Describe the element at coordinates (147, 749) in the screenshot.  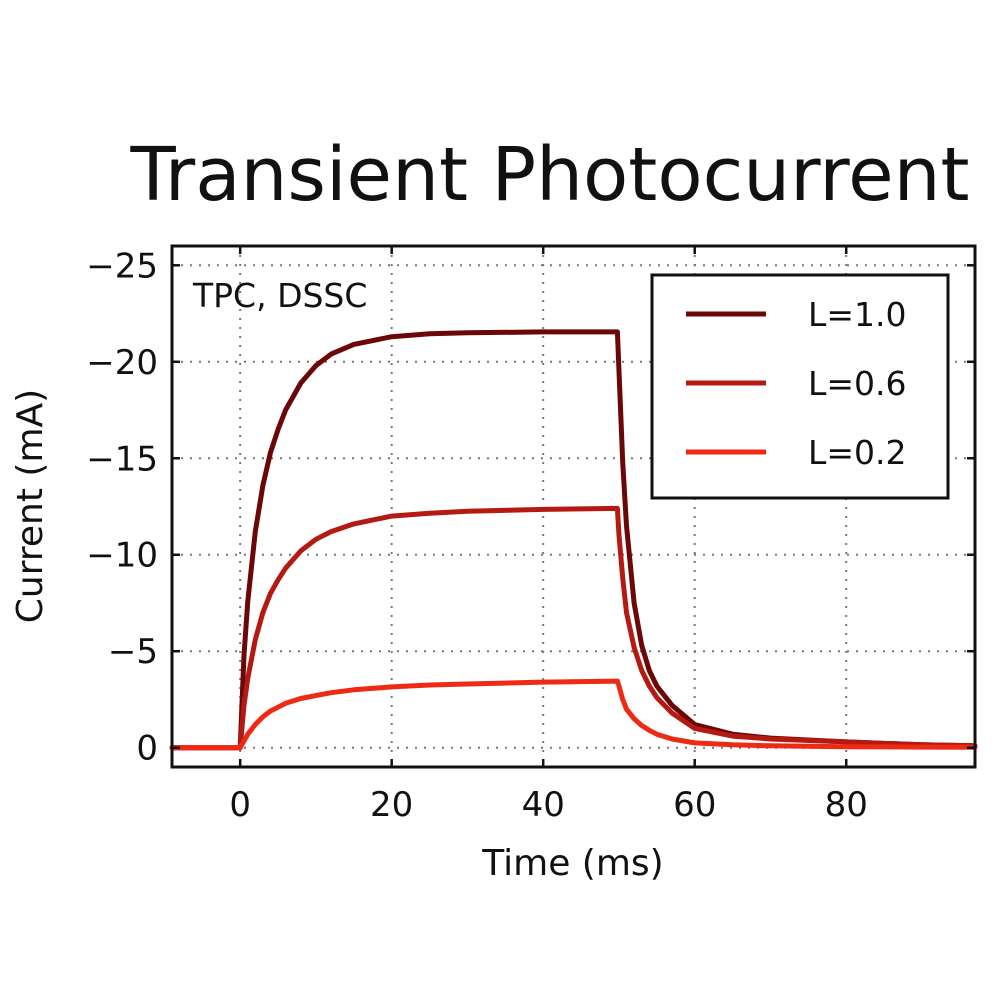
I see `y-tick-label: 0` at that location.